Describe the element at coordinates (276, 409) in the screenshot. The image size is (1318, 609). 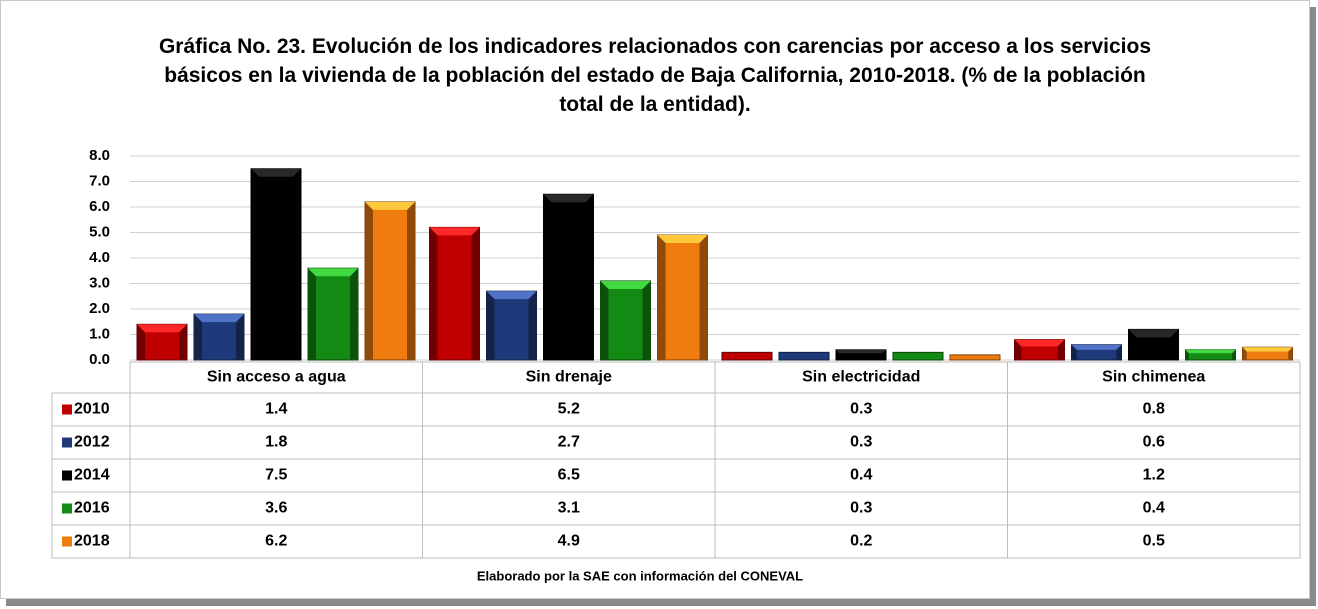
I see `table-value: 1.4` at that location.